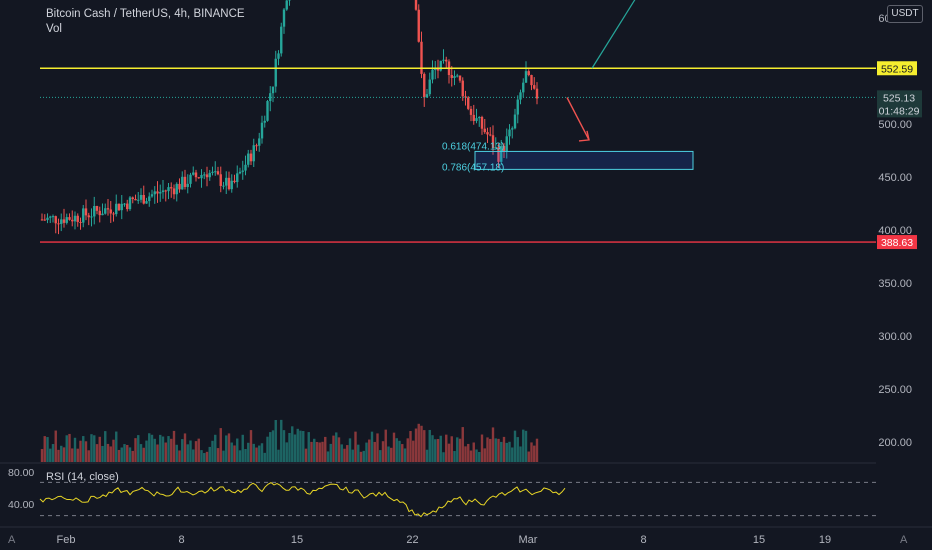 The width and height of the screenshot is (932, 550). I want to click on timezone-icon: A, so click(12, 540).